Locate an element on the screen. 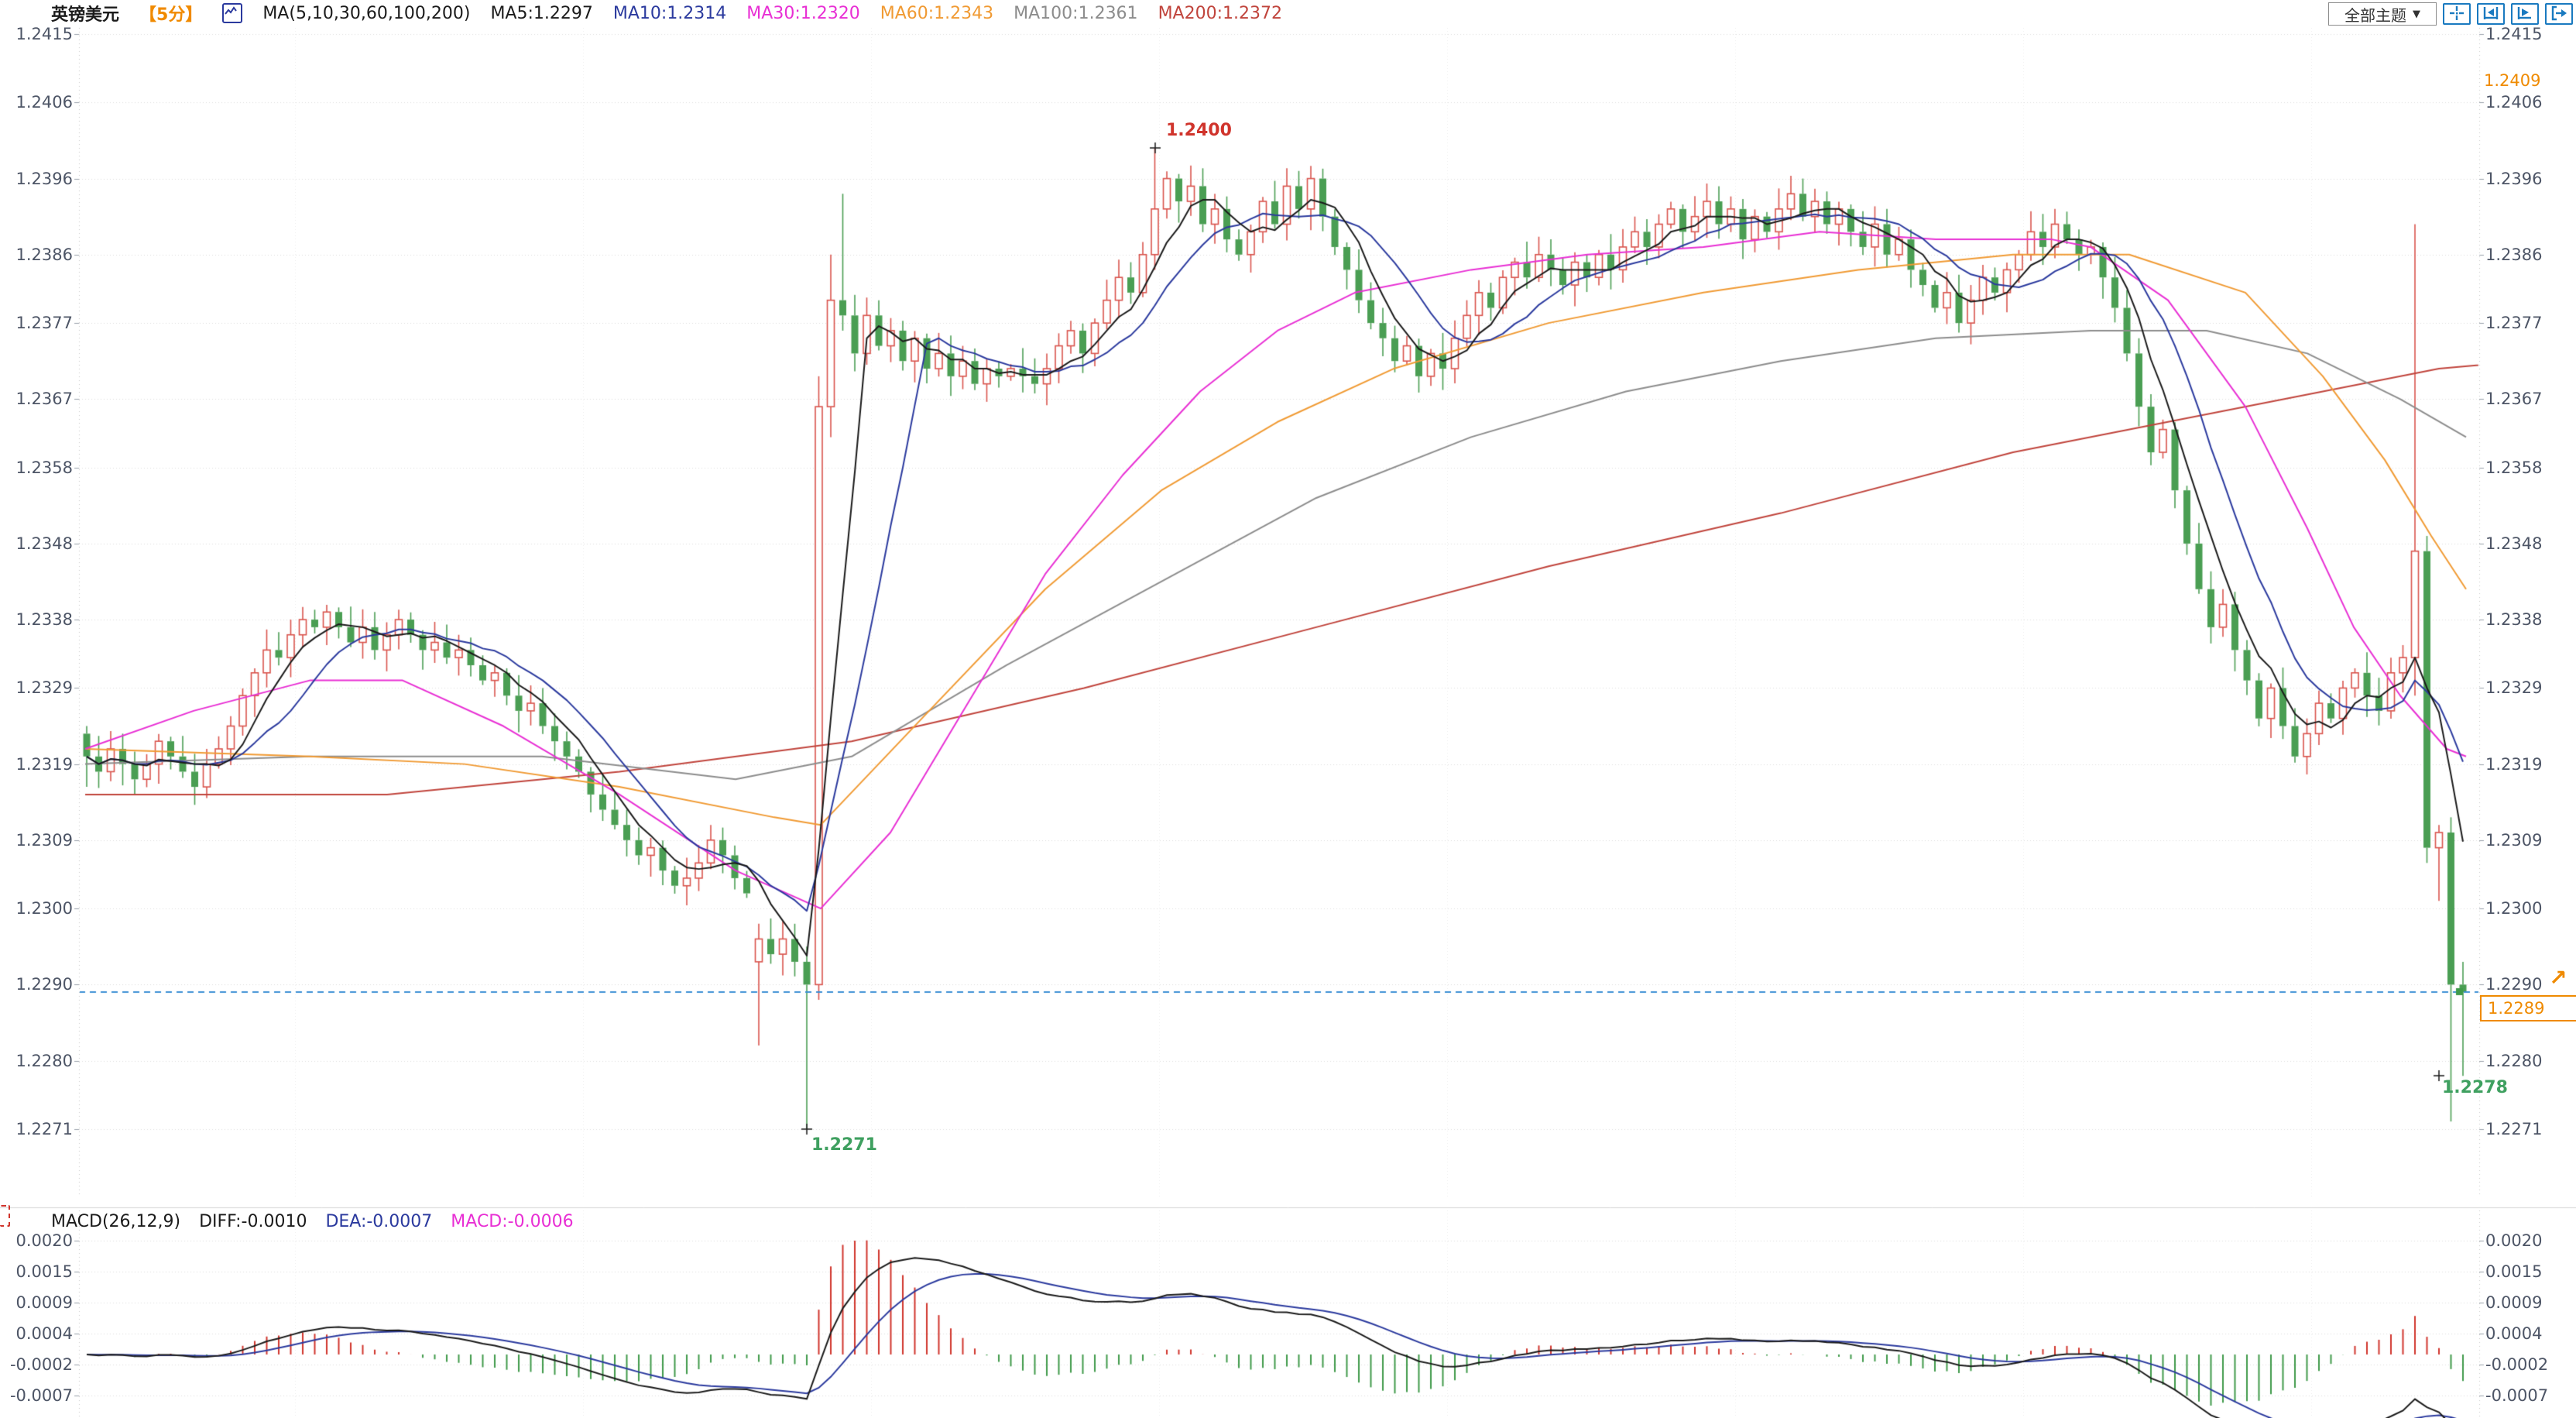 The image size is (2576, 1418). expand-right-button is located at coordinates (2525, 14).